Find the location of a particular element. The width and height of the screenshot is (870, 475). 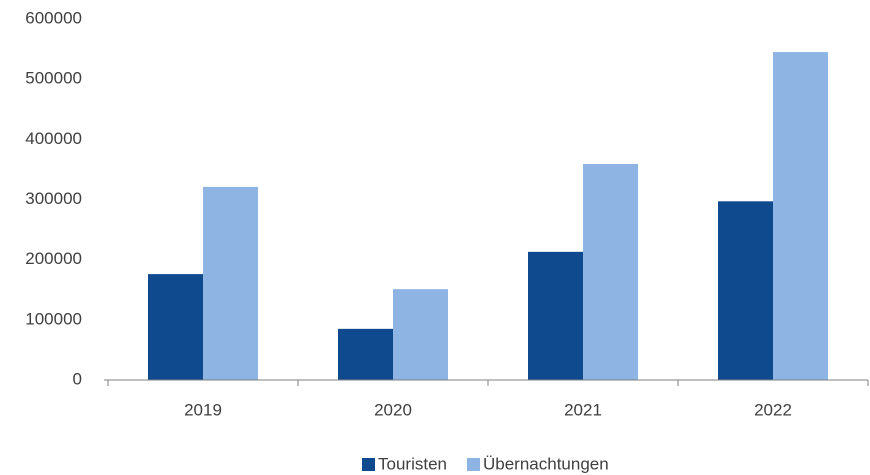

y-tick-label: 500000 is located at coordinates (53, 78).